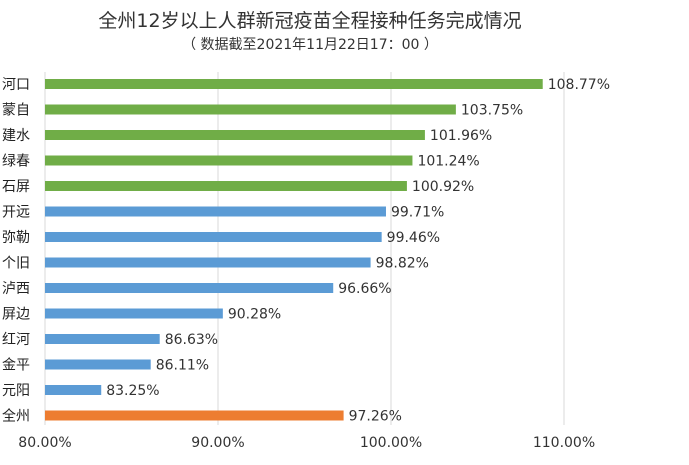 The height and width of the screenshot is (465, 689). What do you see at coordinates (16, 162) in the screenshot?
I see `category-label: 绿春` at bounding box center [16, 162].